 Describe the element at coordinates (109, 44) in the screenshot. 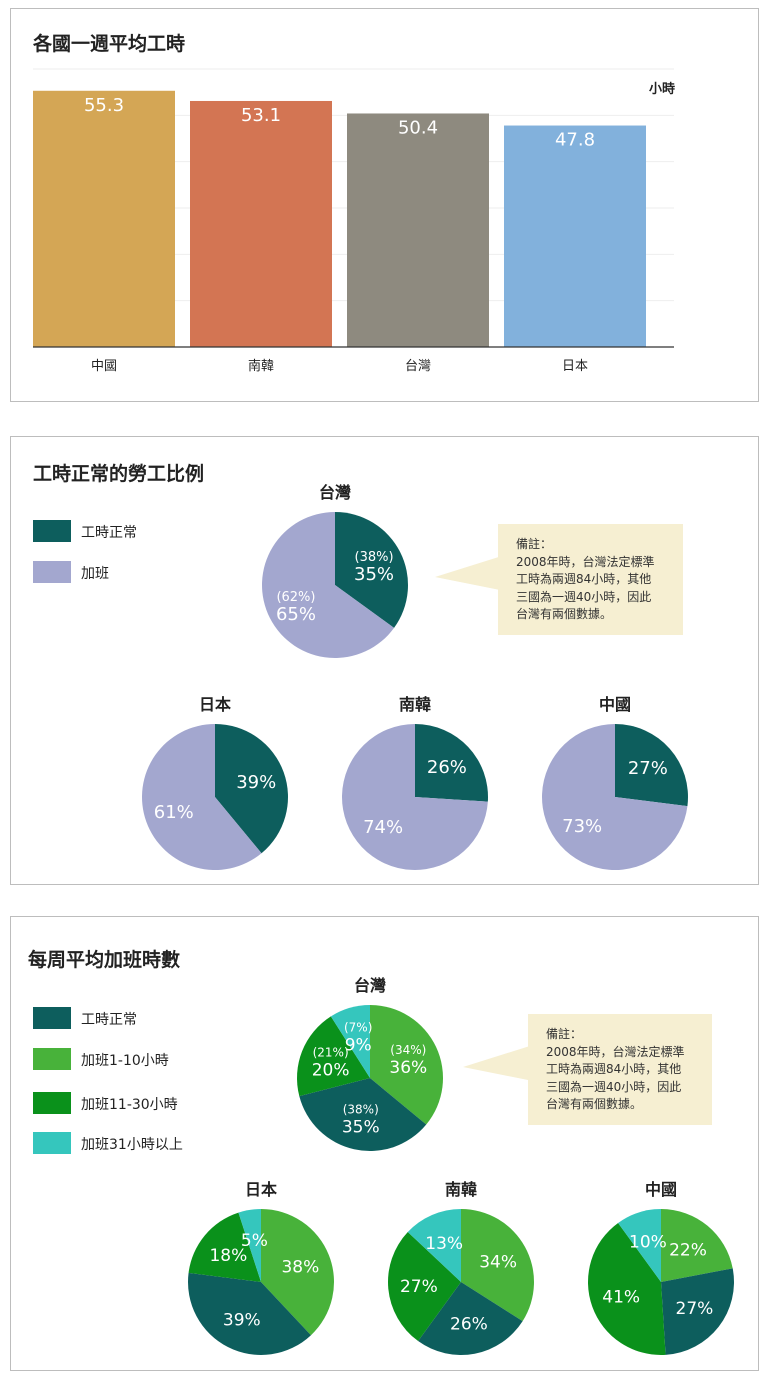

I see `bar-chart-title: 各國一週平均工時` at that location.